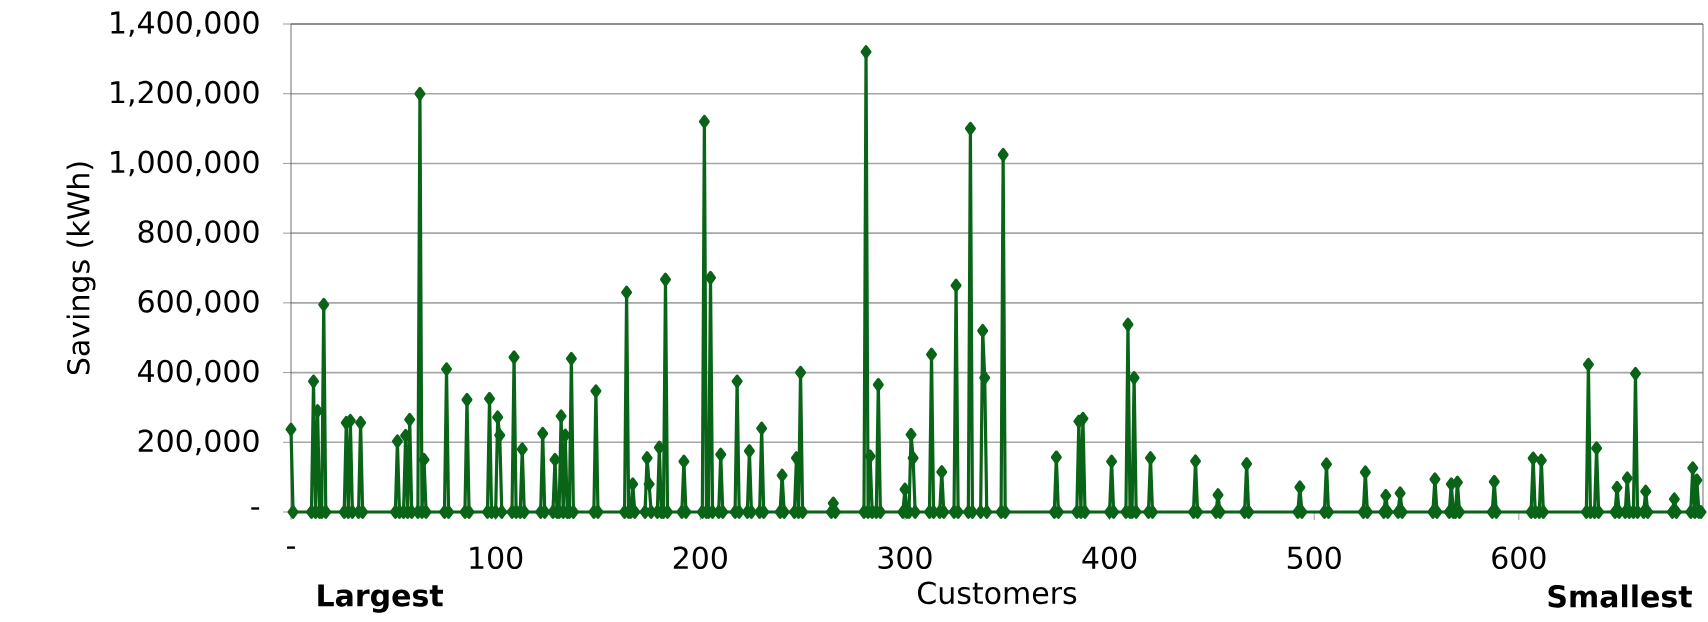 Image resolution: width=1708 pixels, height=622 pixels. Describe the element at coordinates (291, 547) in the screenshot. I see `x-tick-label: -` at that location.